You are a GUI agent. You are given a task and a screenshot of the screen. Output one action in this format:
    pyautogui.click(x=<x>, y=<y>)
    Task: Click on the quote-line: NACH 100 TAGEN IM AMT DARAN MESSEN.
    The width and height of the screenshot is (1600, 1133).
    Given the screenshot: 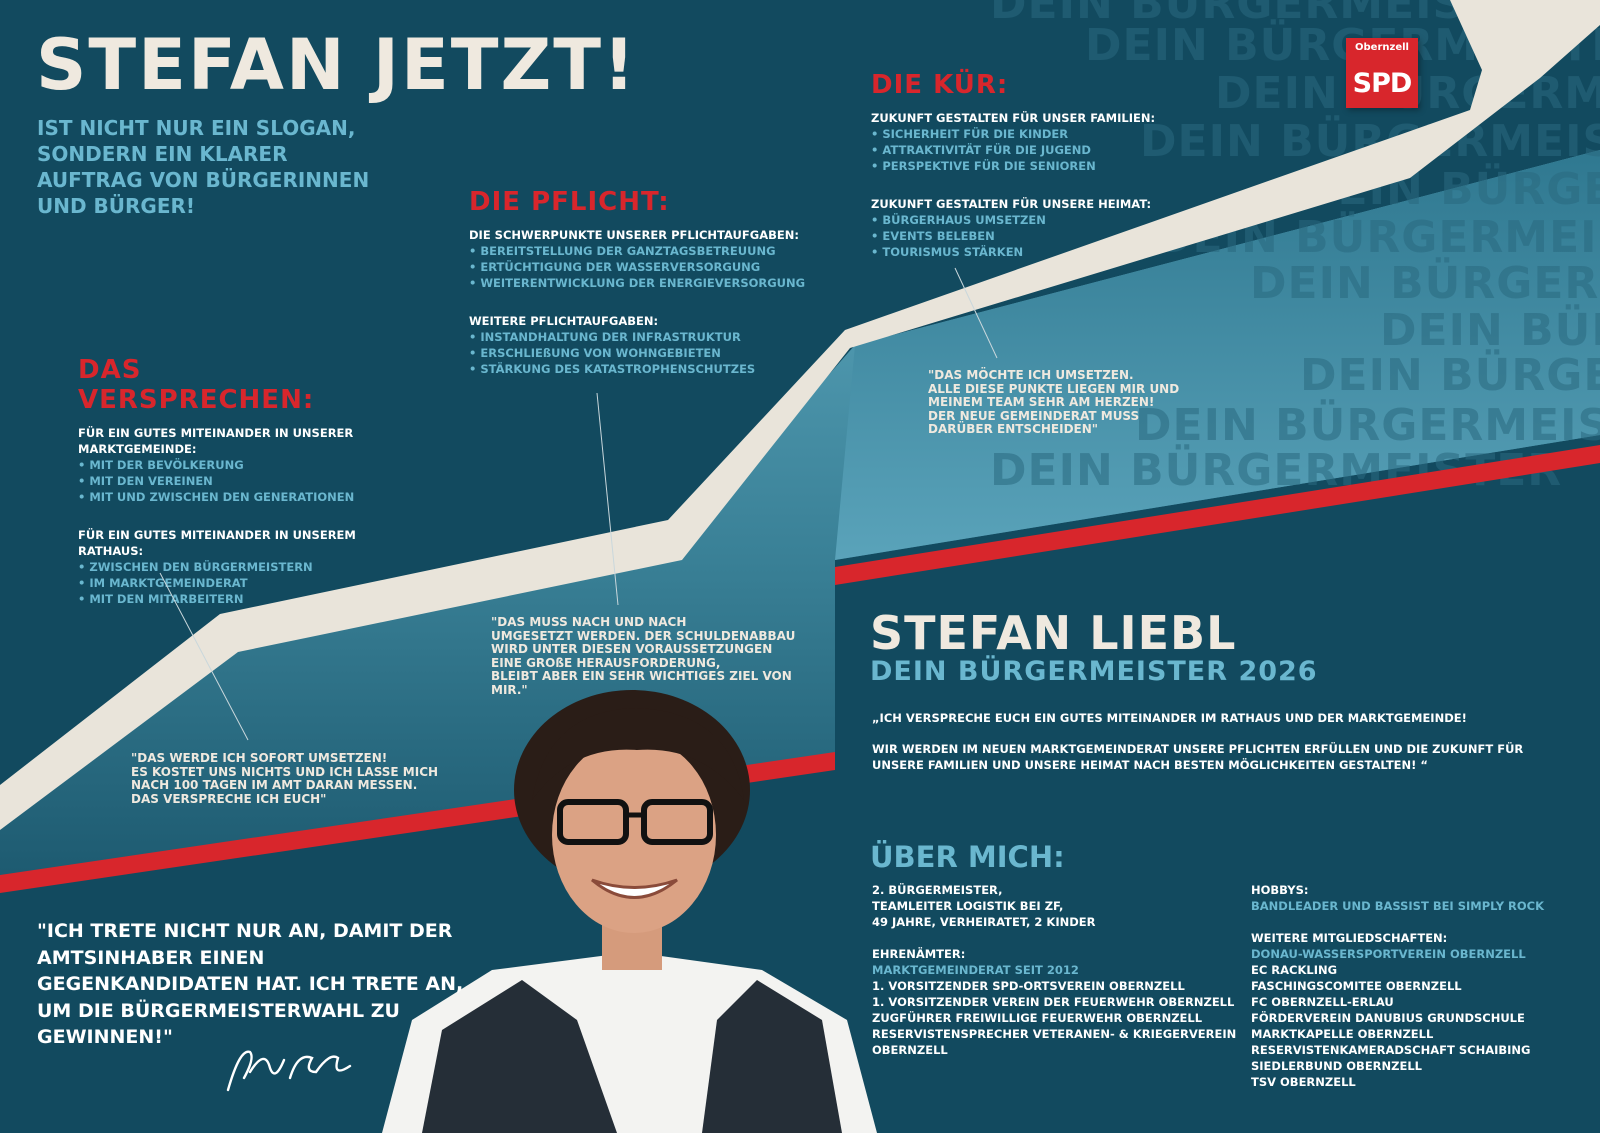 What is the action you would take?
    pyautogui.click(x=274, y=785)
    